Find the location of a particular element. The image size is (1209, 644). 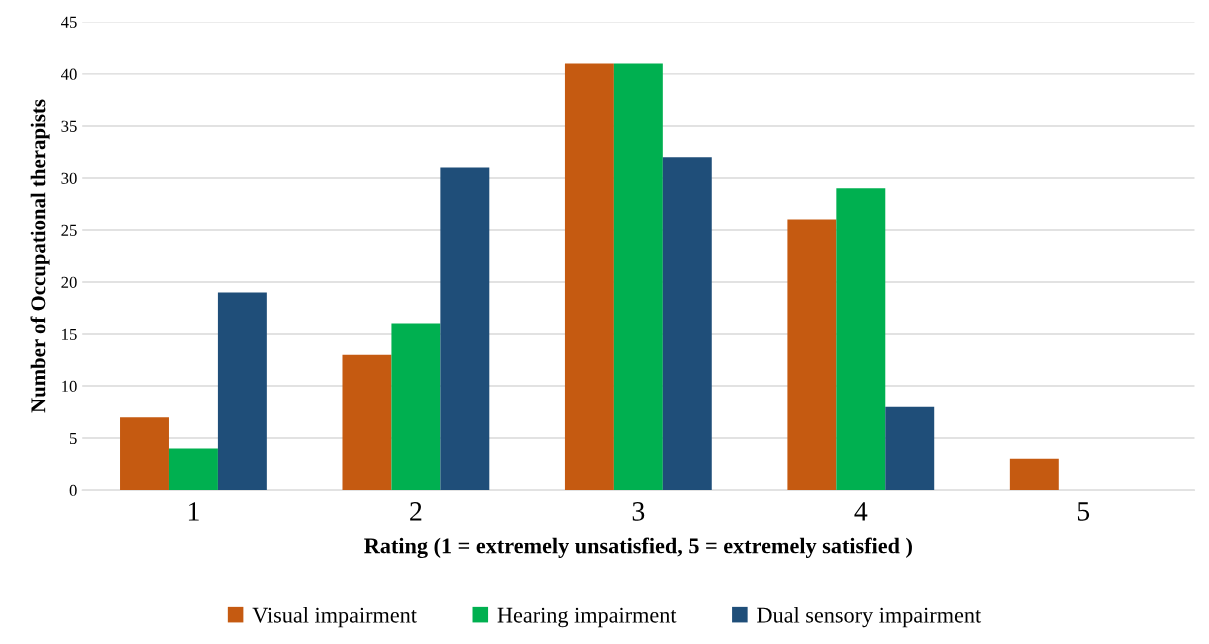

y-tick-label: 5 is located at coordinates (73, 438).